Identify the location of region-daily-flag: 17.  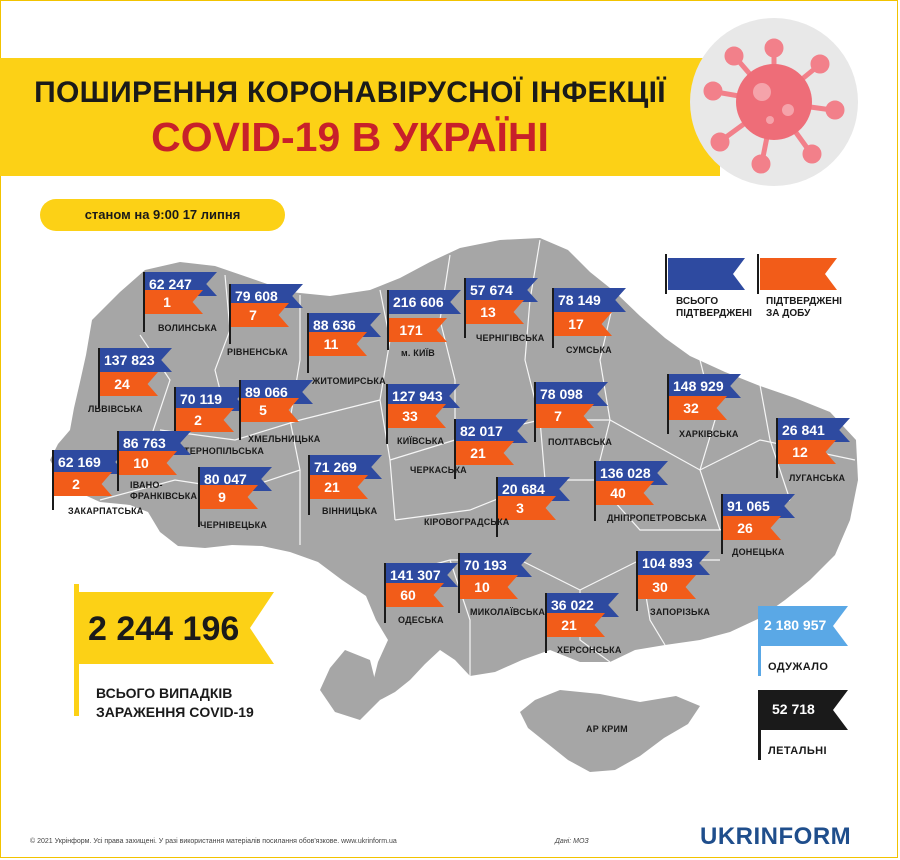
(583, 324).